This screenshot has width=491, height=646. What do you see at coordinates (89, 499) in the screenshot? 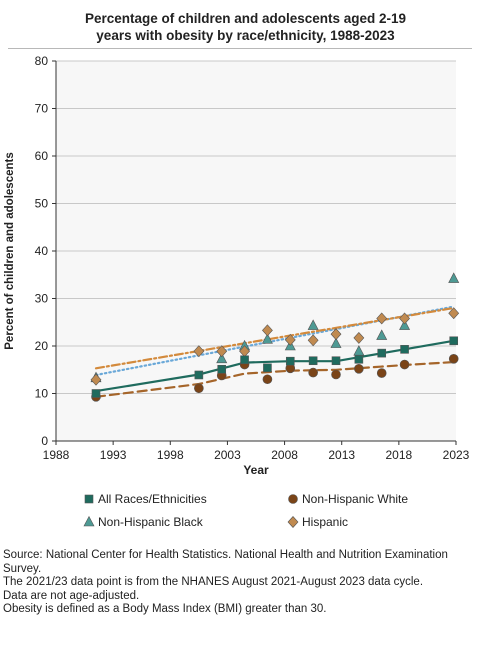
I see `legend-marker-all-races-ethnicities` at bounding box center [89, 499].